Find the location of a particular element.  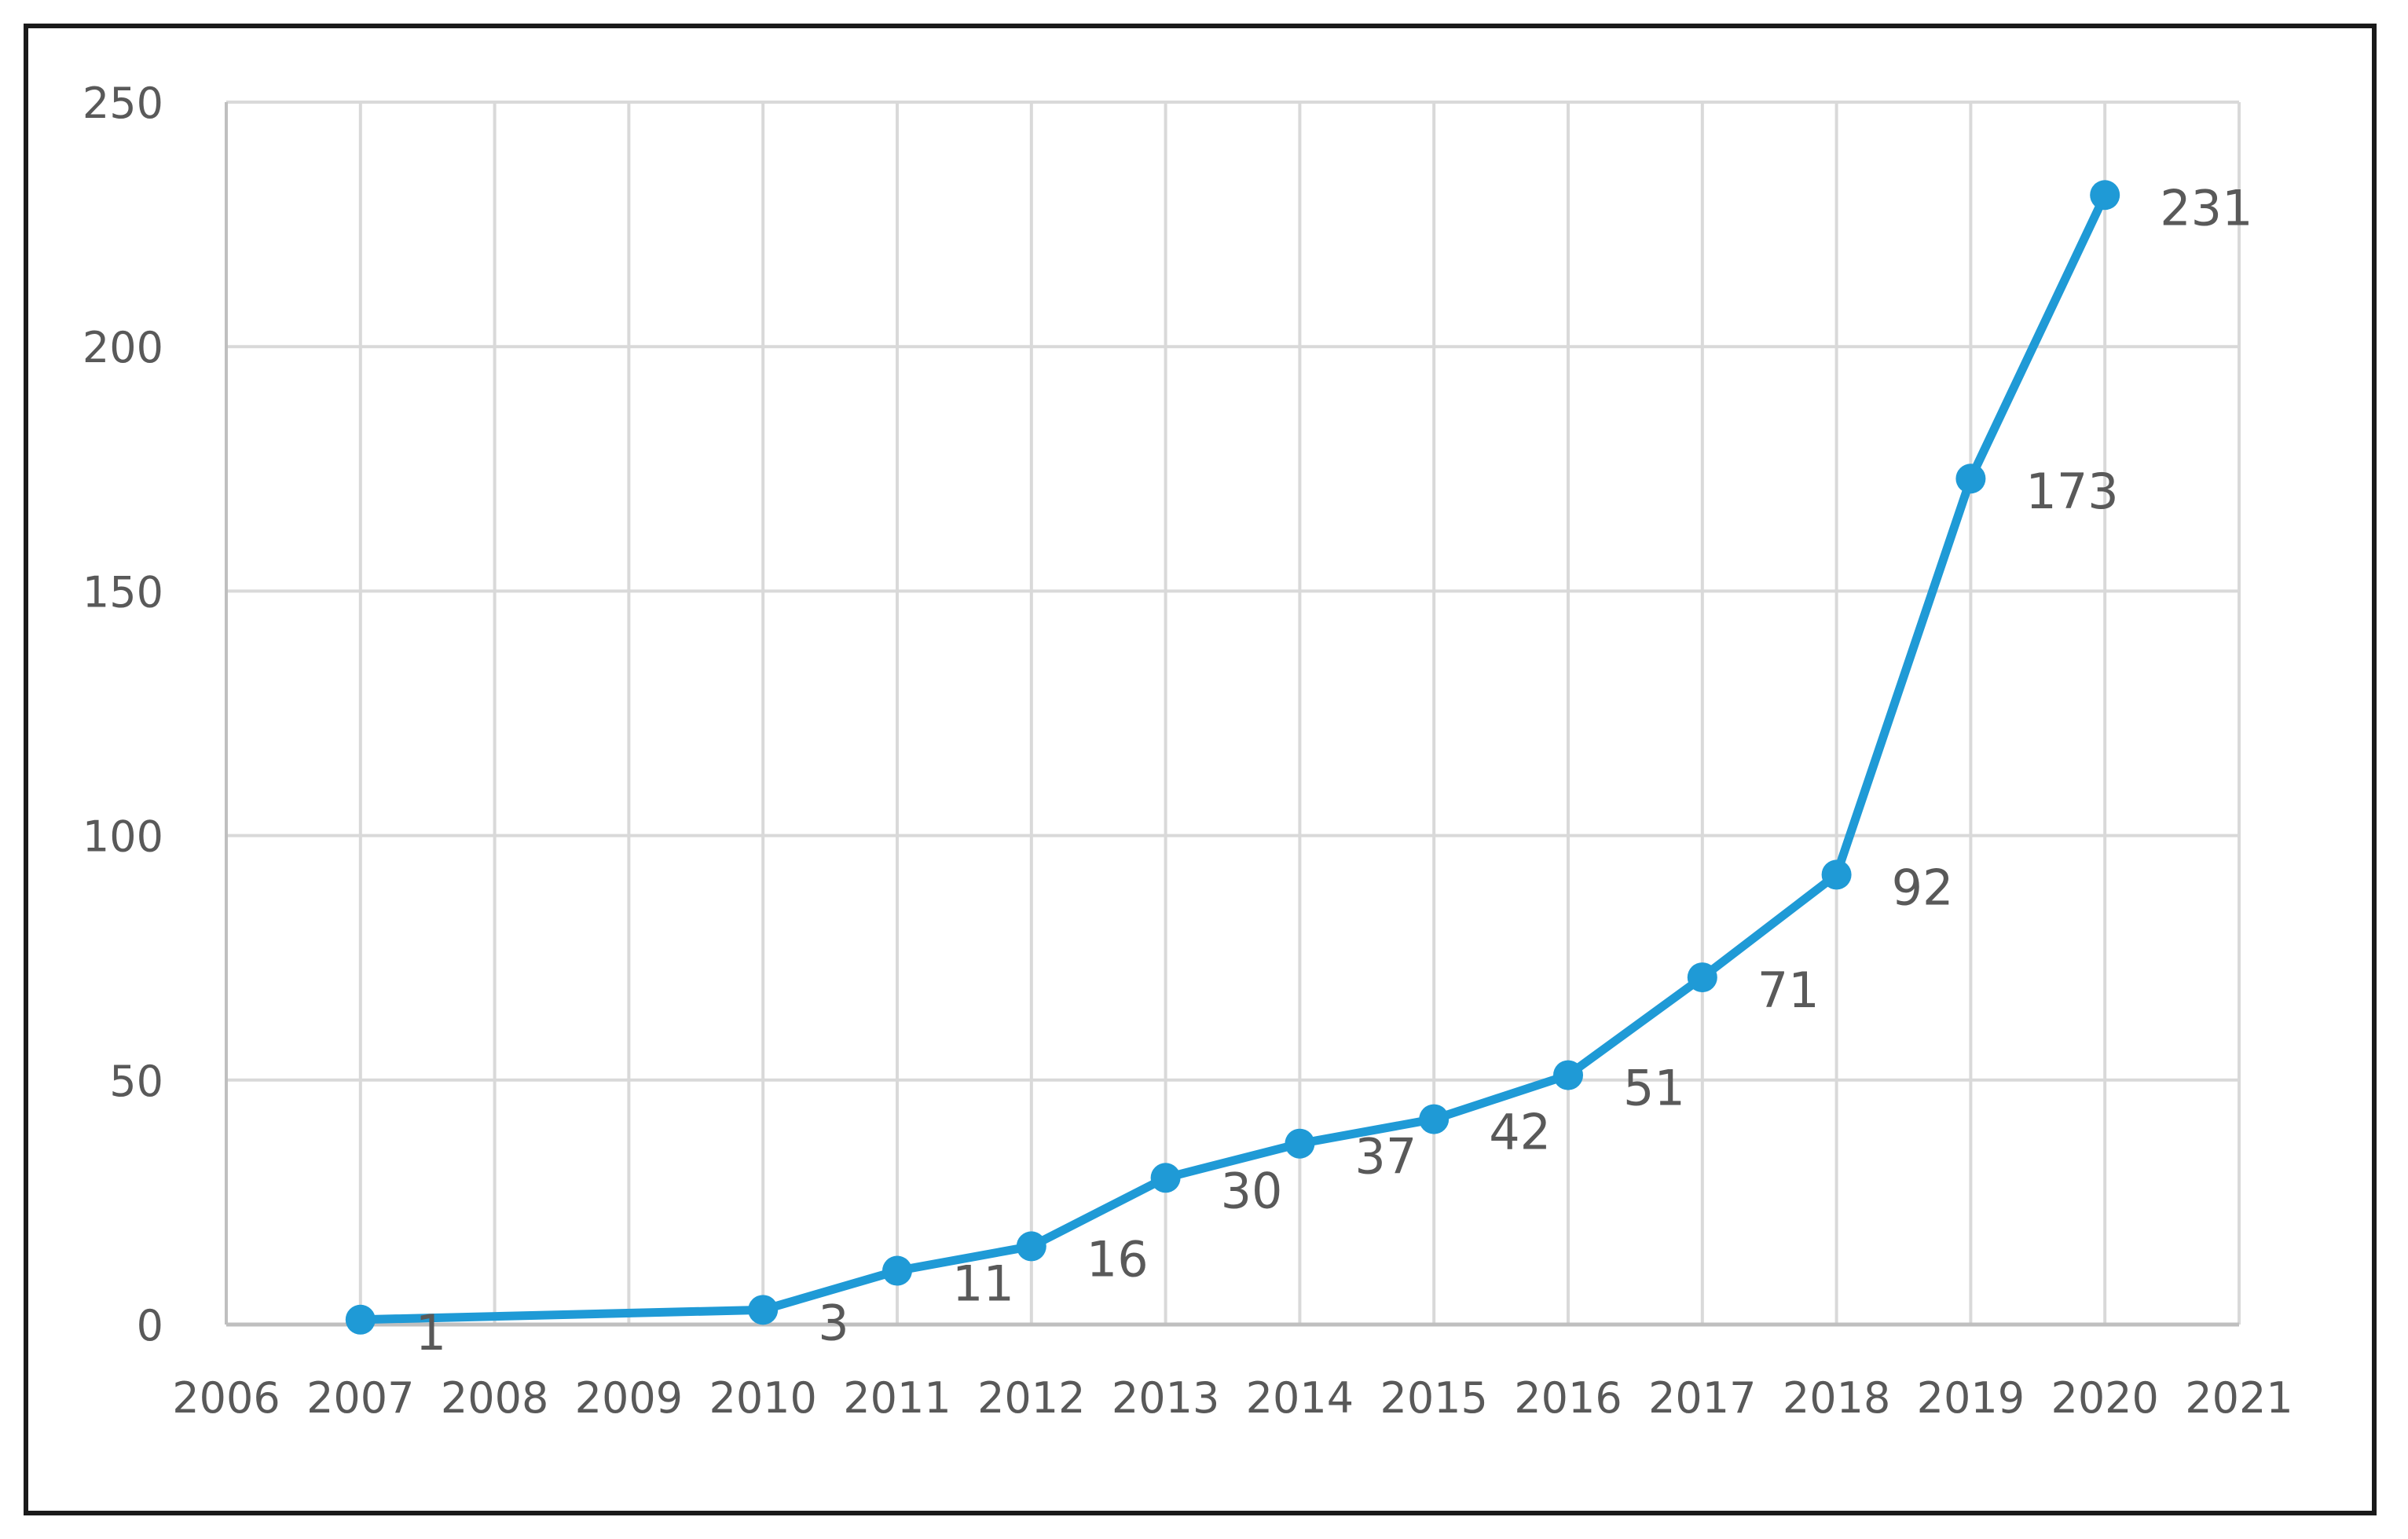

x-tick-label: 2010 is located at coordinates (762, 1398).